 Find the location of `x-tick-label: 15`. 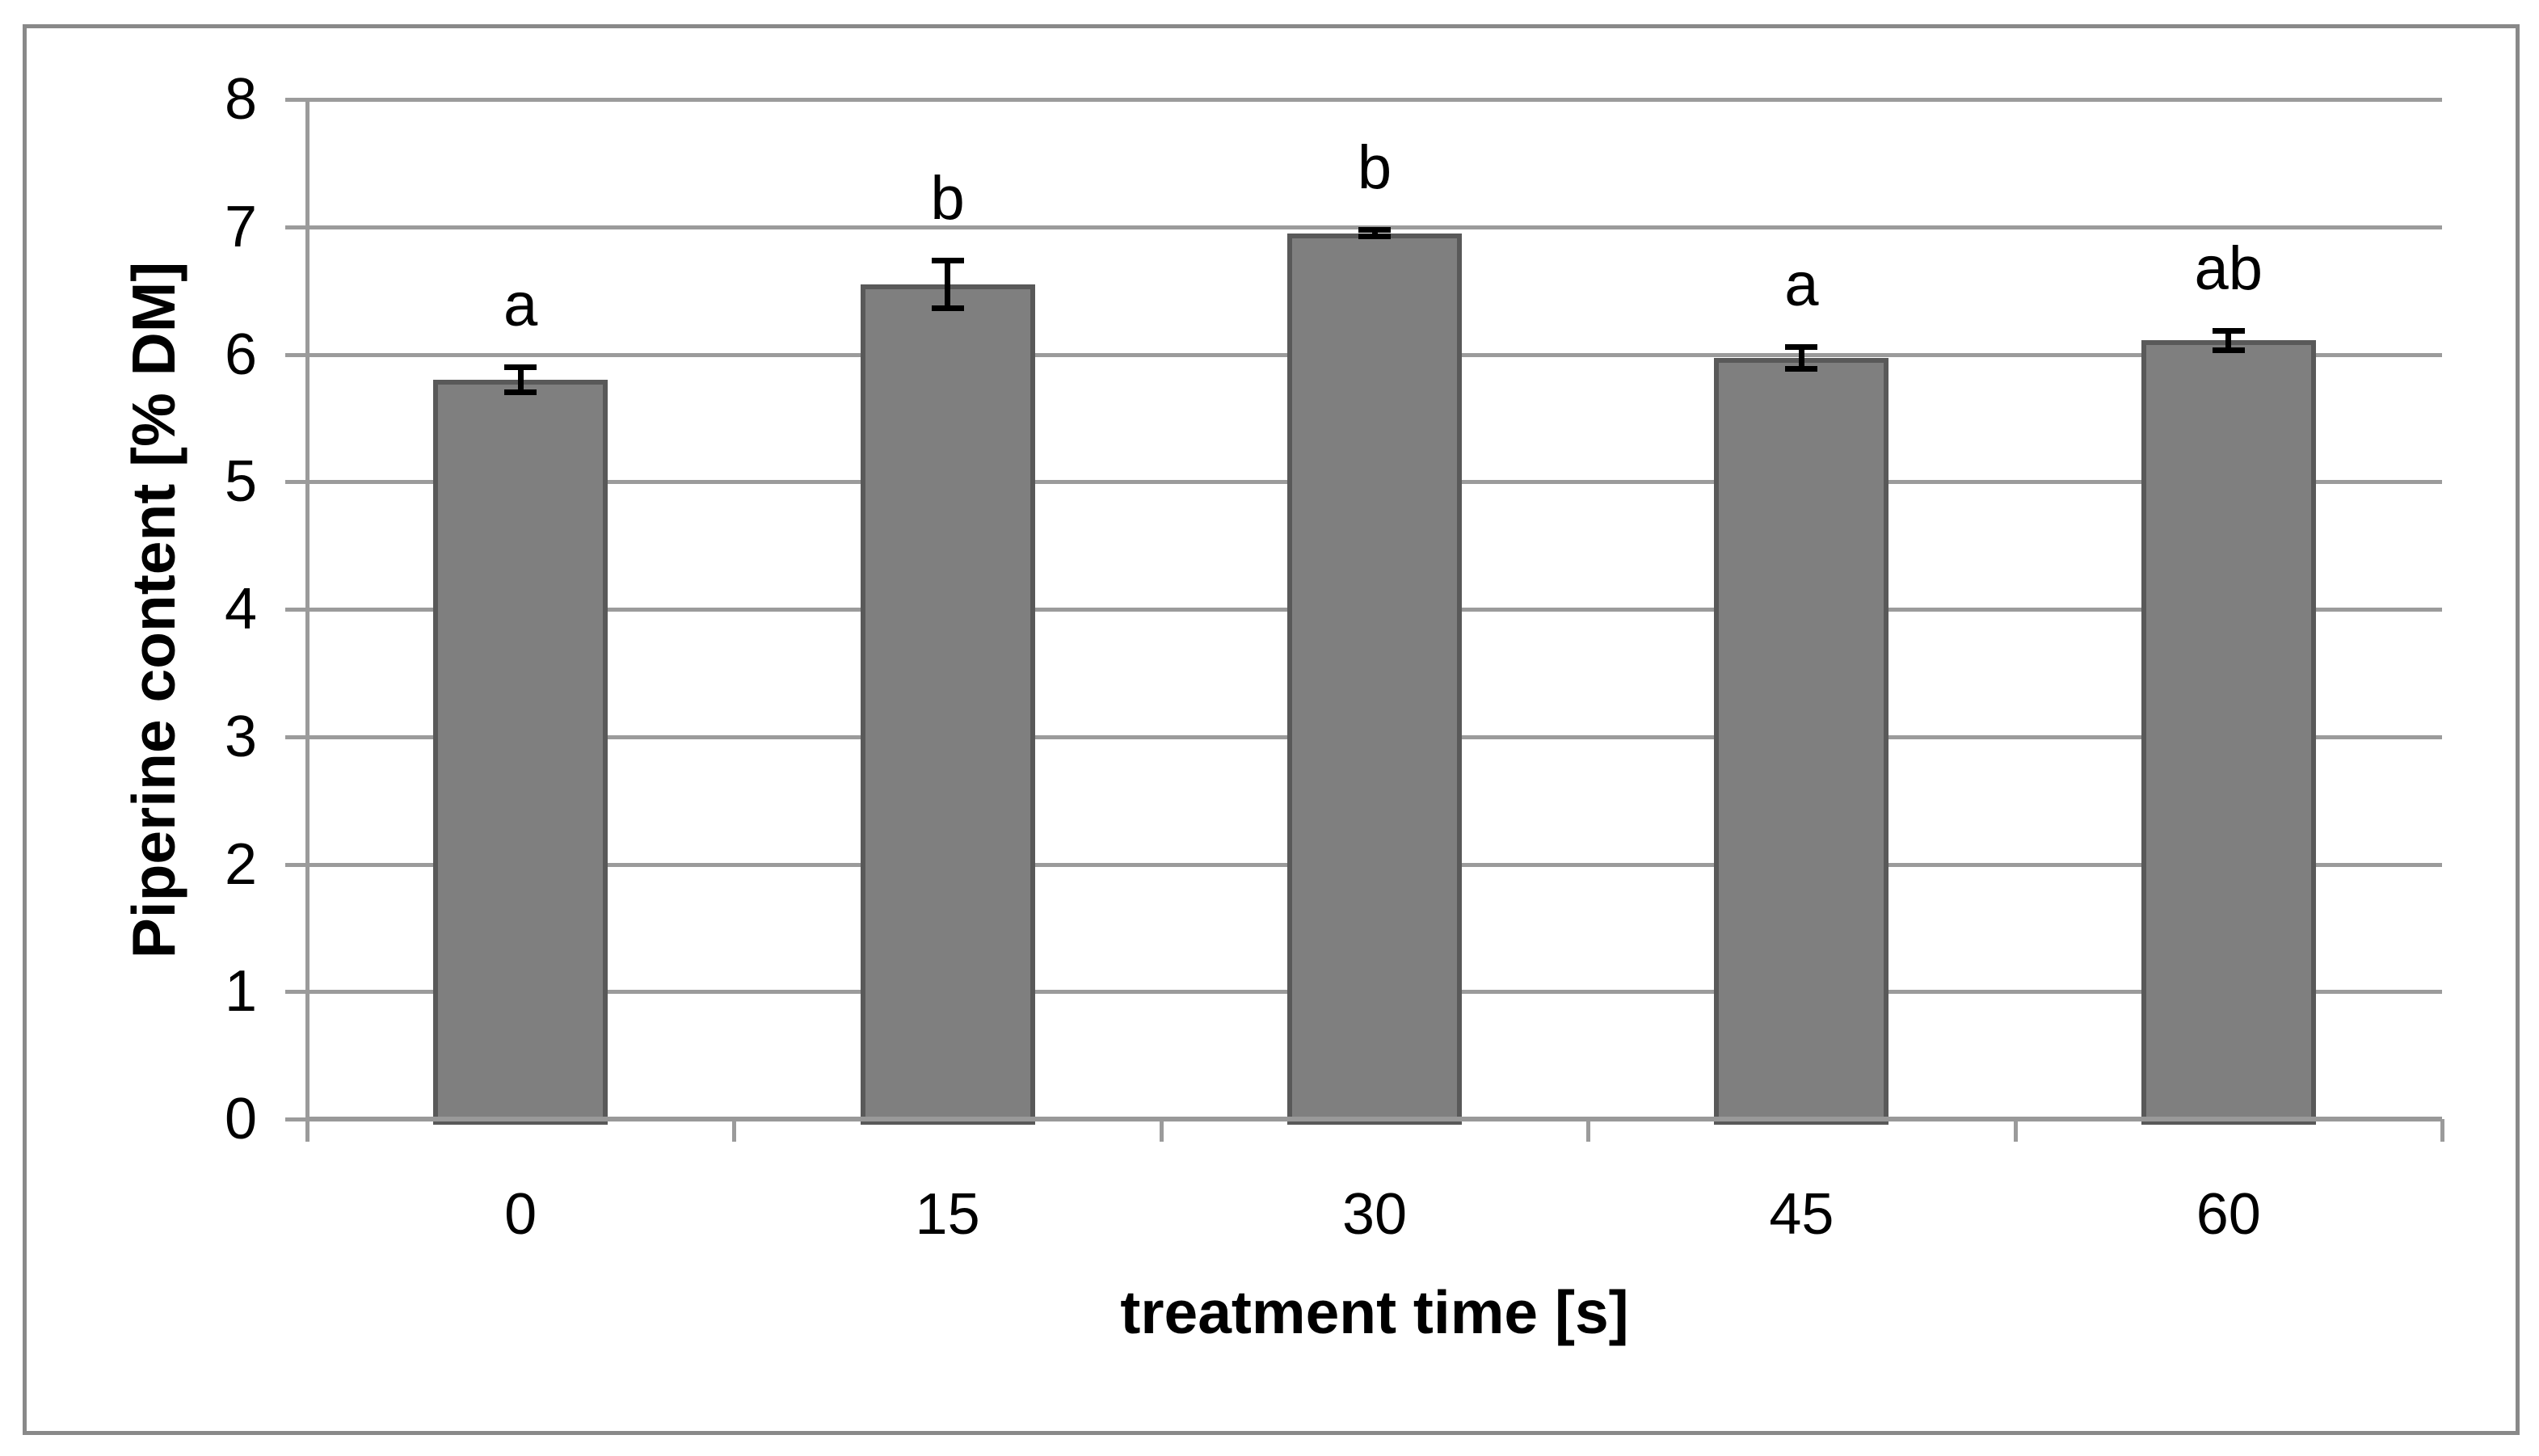

x-tick-label: 15 is located at coordinates (947, 1214).